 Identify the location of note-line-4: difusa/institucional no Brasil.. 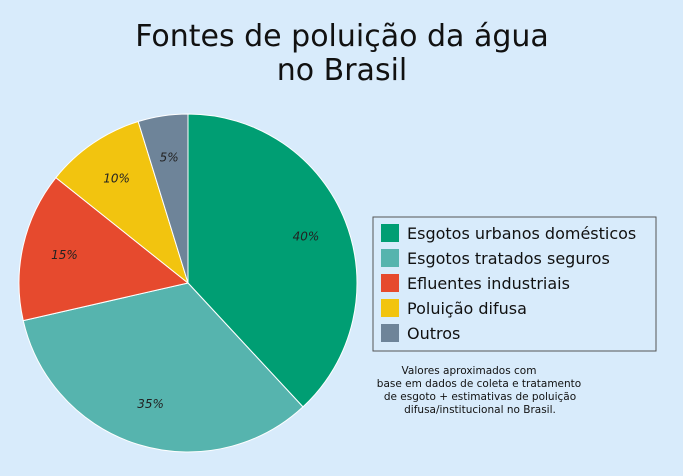
(480, 410).